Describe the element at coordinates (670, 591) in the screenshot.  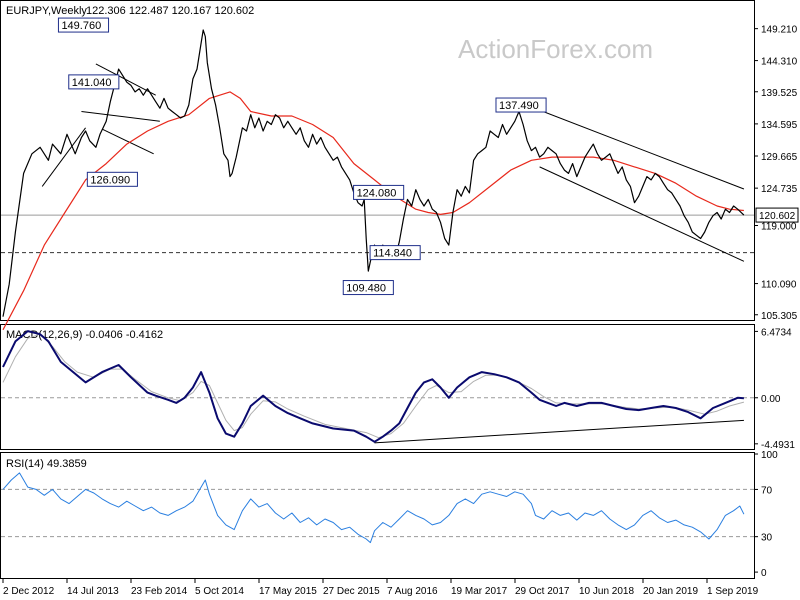
I see `x-tick-label: 20 Jan 2019` at that location.